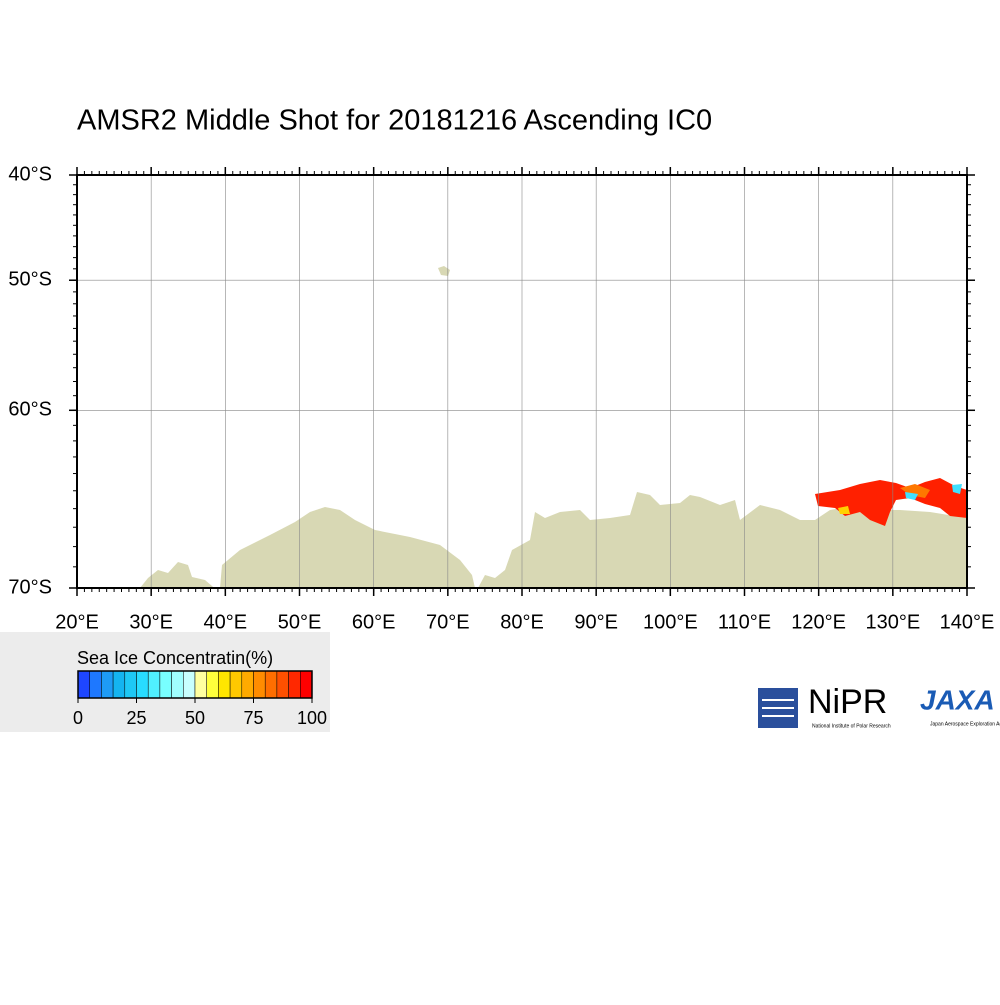  I want to click on nipr-logo: NiPR, so click(847, 702).